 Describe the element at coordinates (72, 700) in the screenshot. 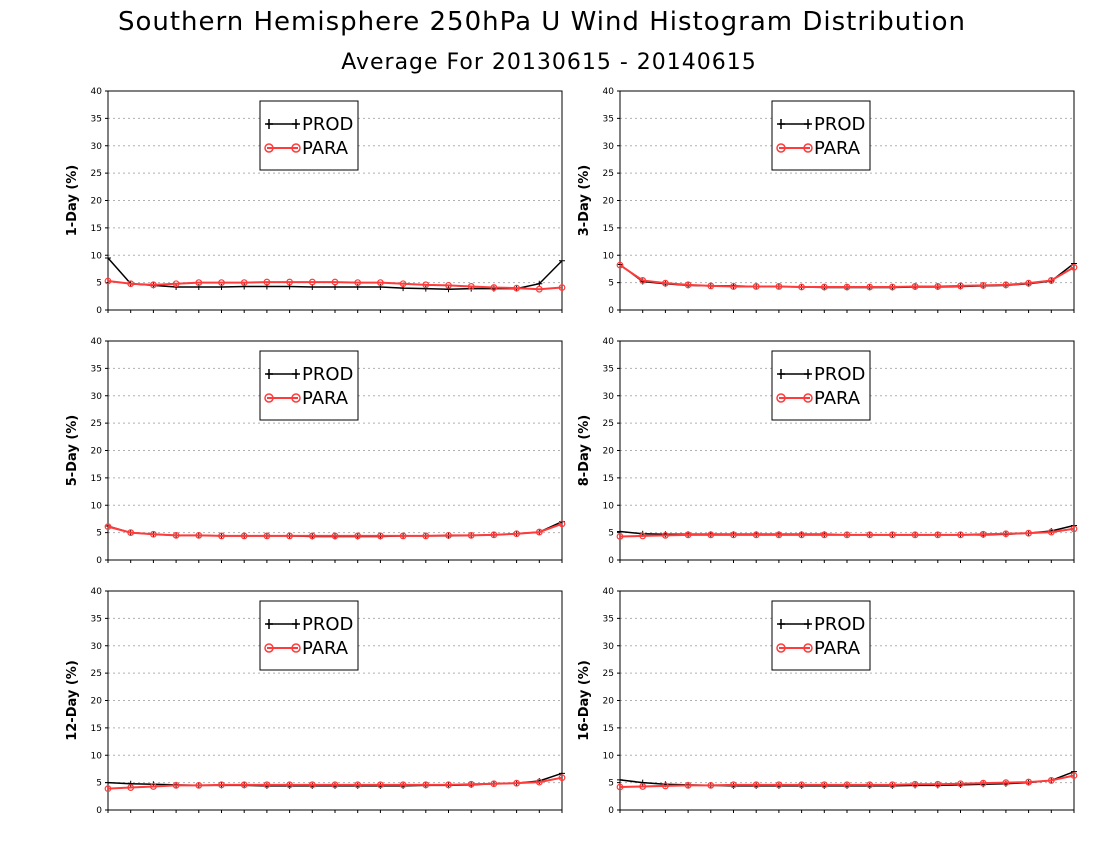

I see `y-axis-label: 12-Day (%)` at that location.